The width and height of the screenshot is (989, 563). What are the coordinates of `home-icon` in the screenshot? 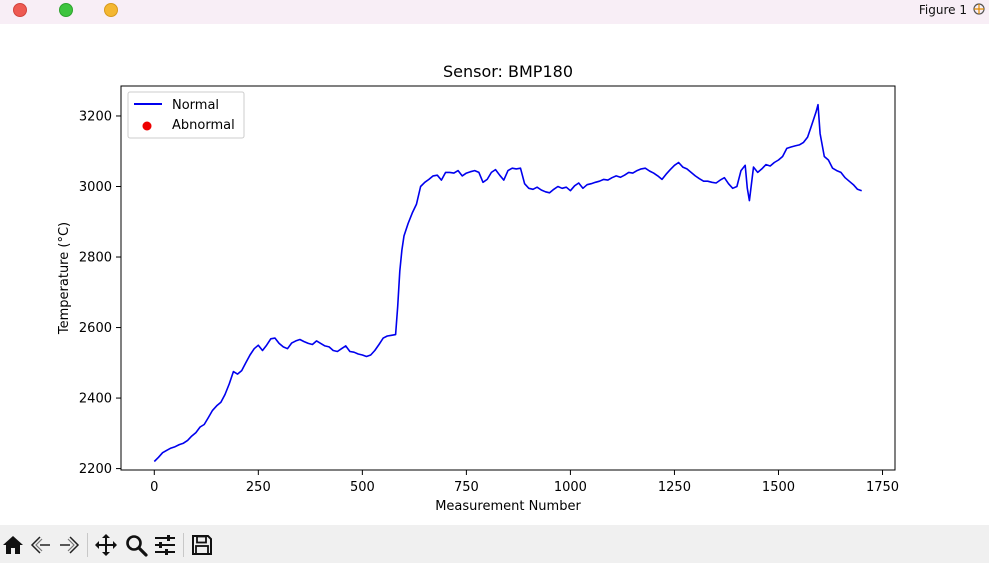 It's located at (13, 545).